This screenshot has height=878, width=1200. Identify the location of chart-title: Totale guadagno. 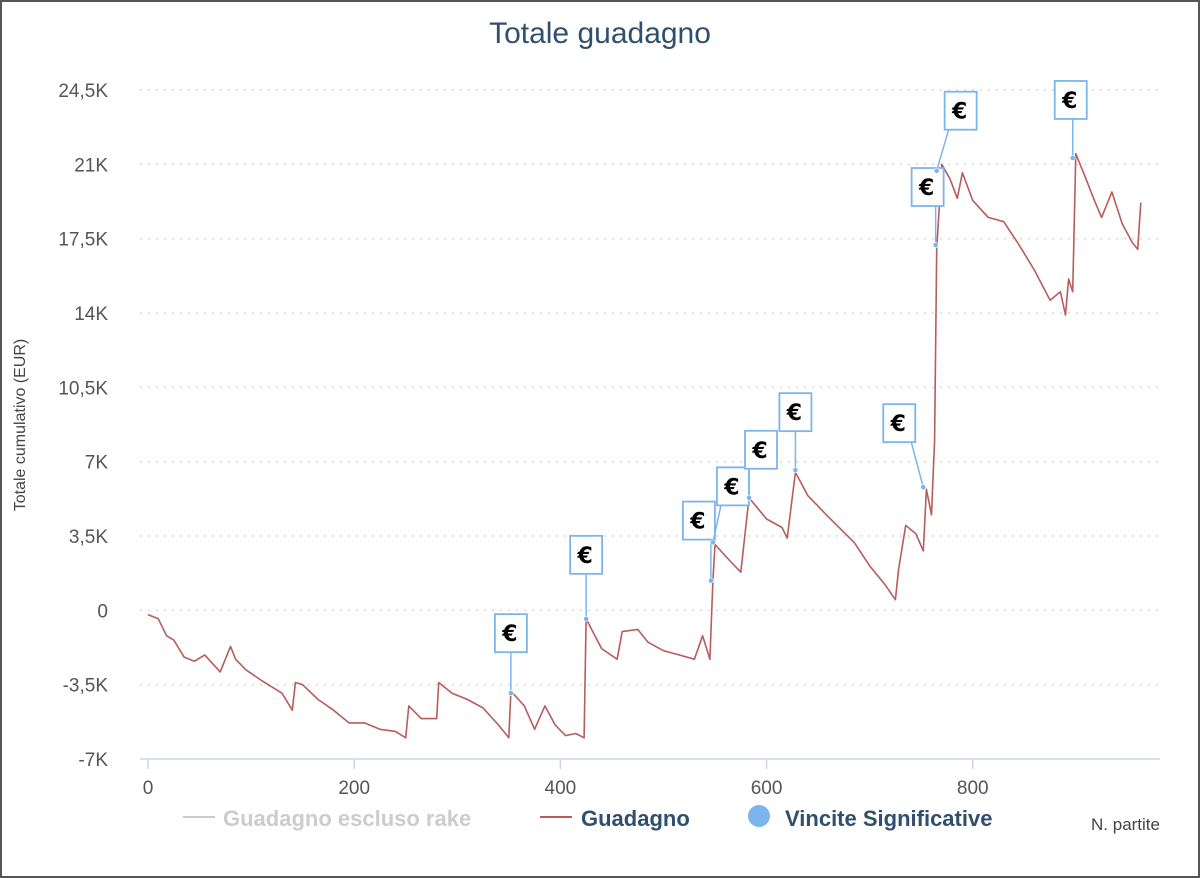
(600, 33).